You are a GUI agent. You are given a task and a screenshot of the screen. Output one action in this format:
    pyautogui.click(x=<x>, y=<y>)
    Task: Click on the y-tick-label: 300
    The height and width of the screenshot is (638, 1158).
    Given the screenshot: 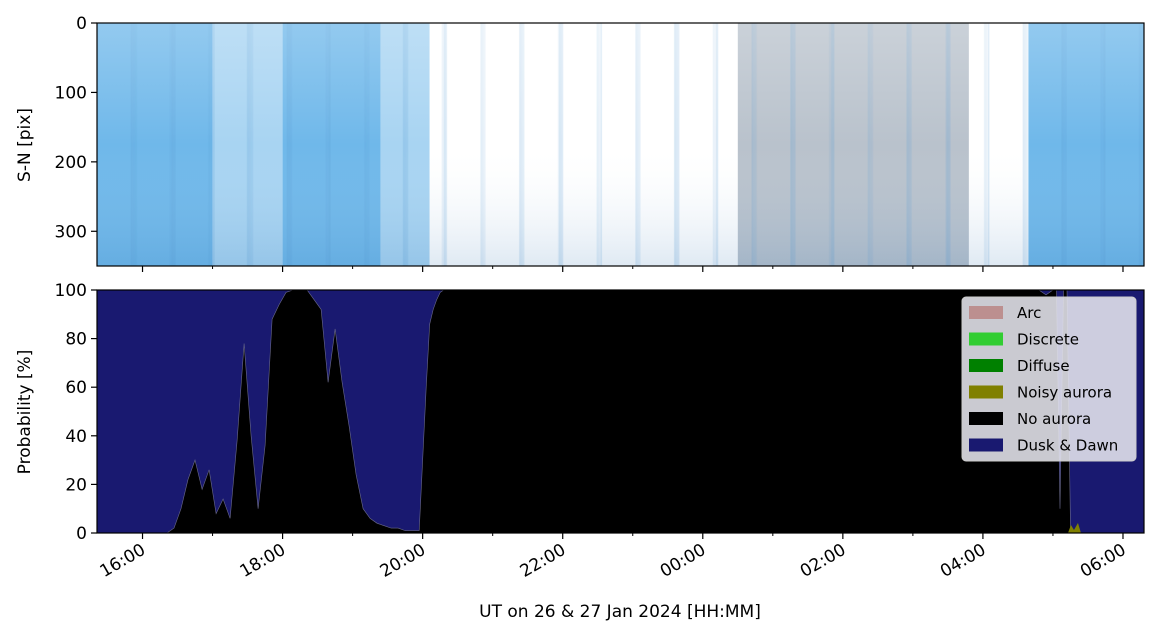 What is the action you would take?
    pyautogui.click(x=71, y=232)
    